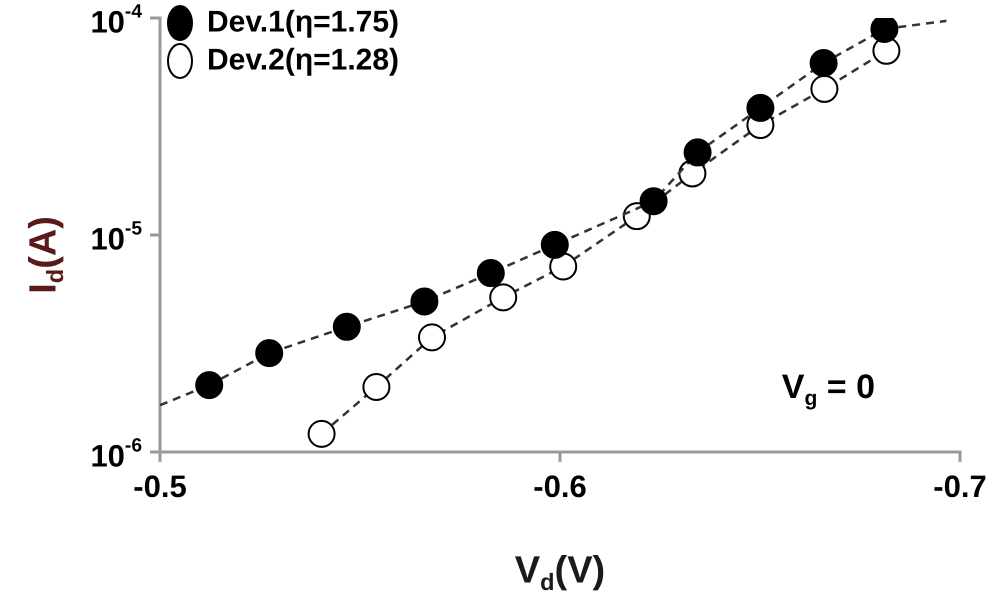 Image resolution: width=996 pixels, height=603 pixels. What do you see at coordinates (960, 486) in the screenshot?
I see `x-tick-label: -0.7` at bounding box center [960, 486].